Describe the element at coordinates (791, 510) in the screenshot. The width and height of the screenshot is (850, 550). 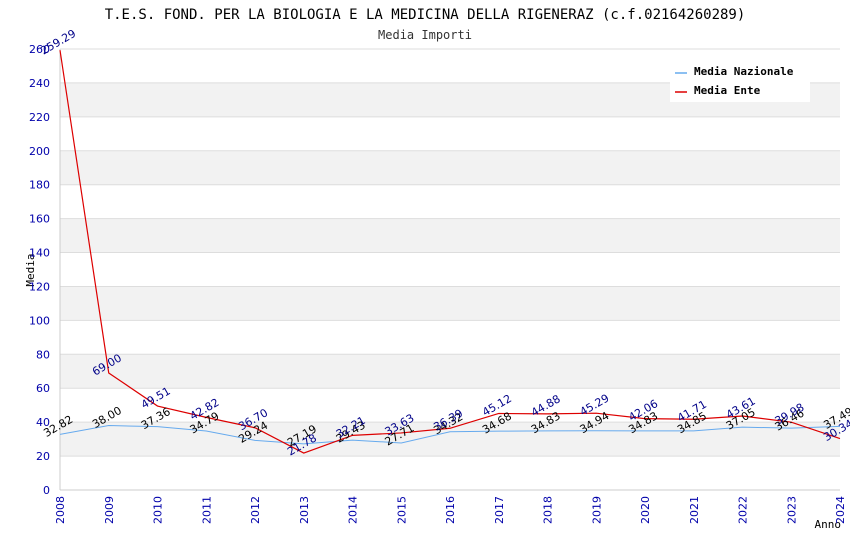
I see `x-tick-label: 2023` at that location.